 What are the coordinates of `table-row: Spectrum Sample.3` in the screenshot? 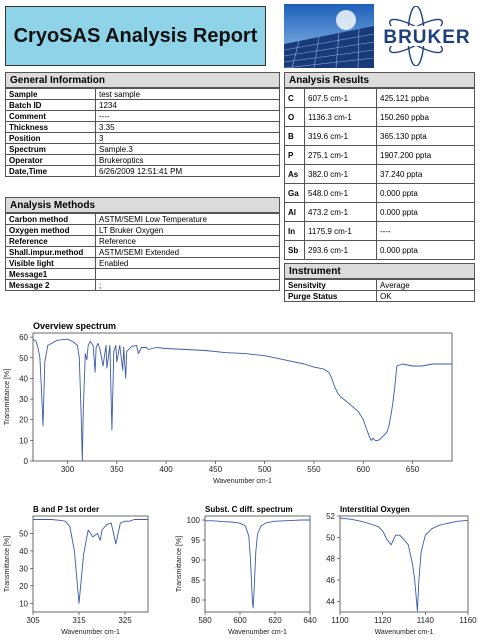 It's located at (142, 149).